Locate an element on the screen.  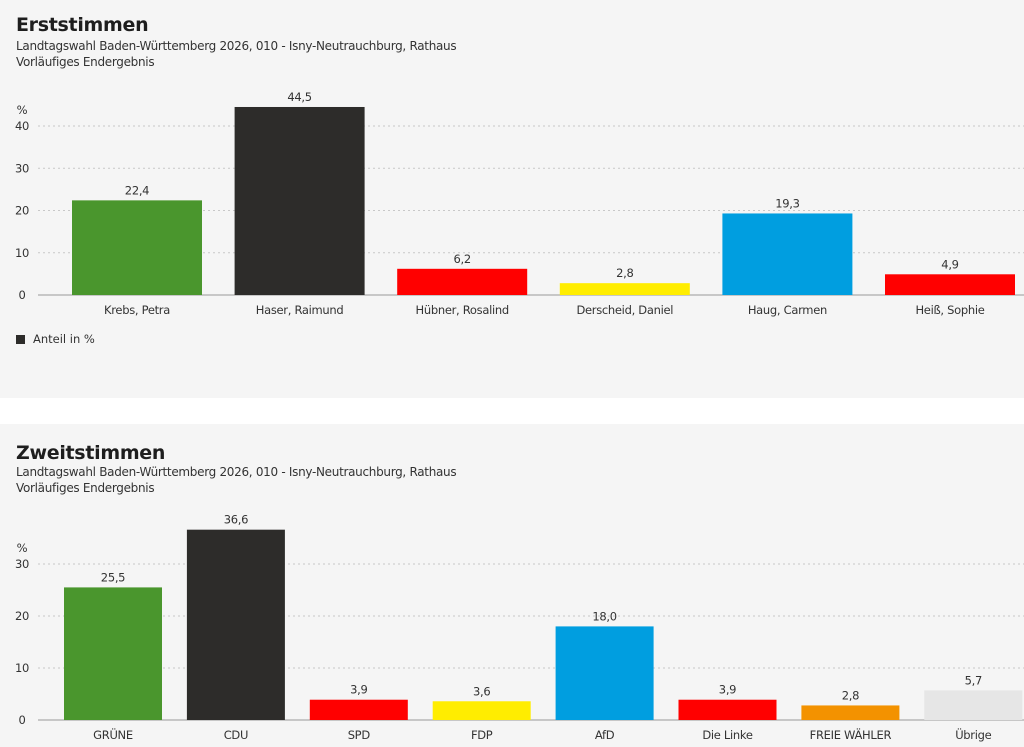
x-tick-label: Hübner, Rosalind is located at coordinates (462, 310).